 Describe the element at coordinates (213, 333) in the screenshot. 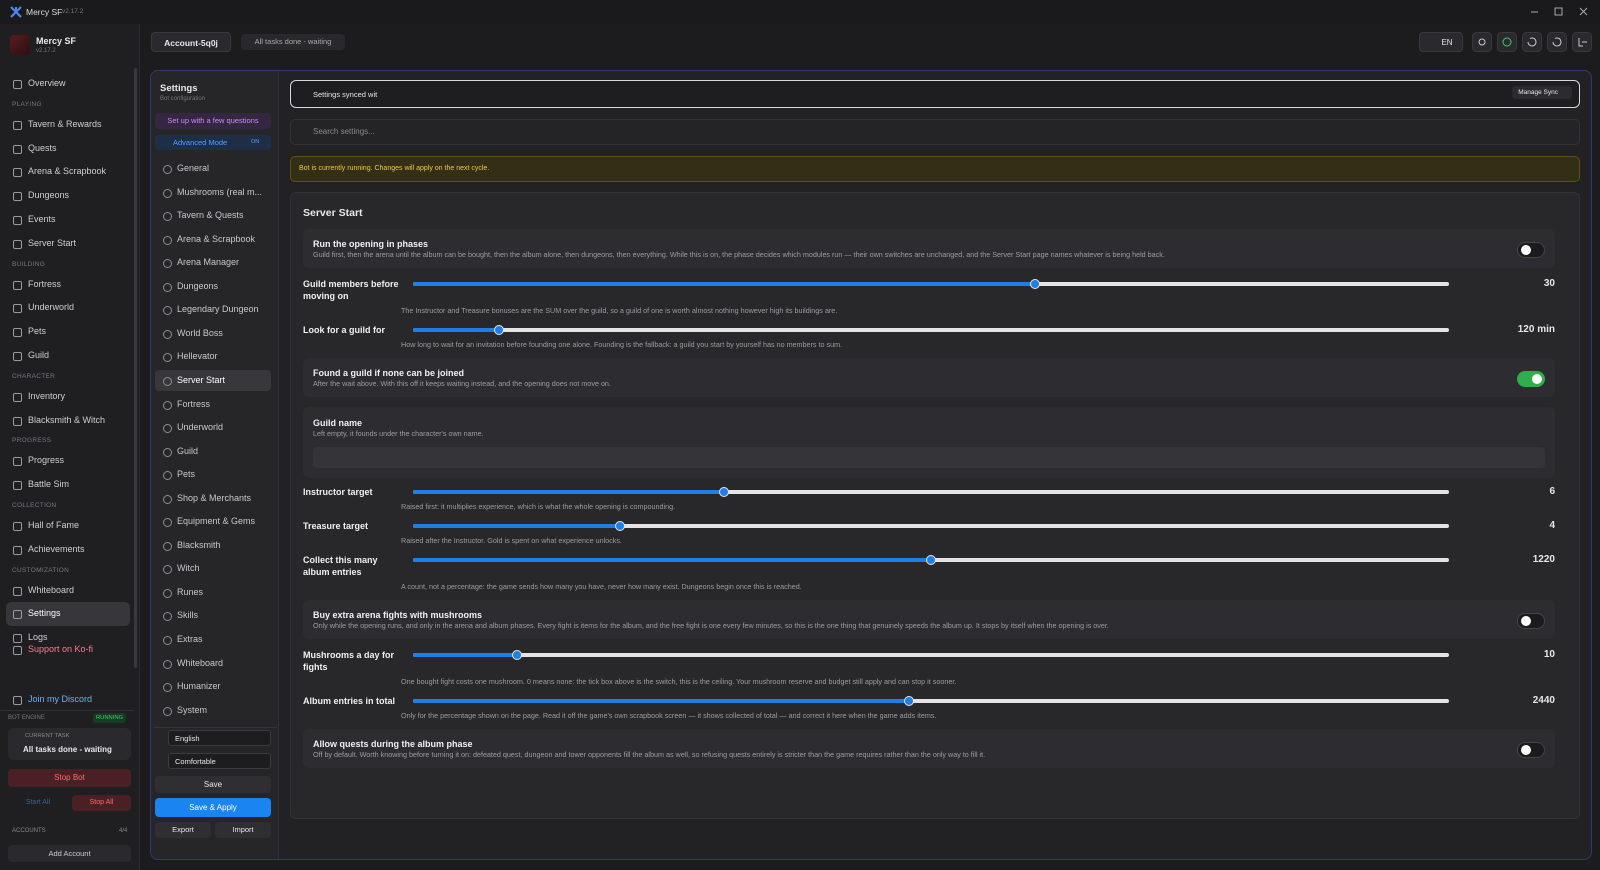

I see `settings-nav-item: World Boss` at that location.